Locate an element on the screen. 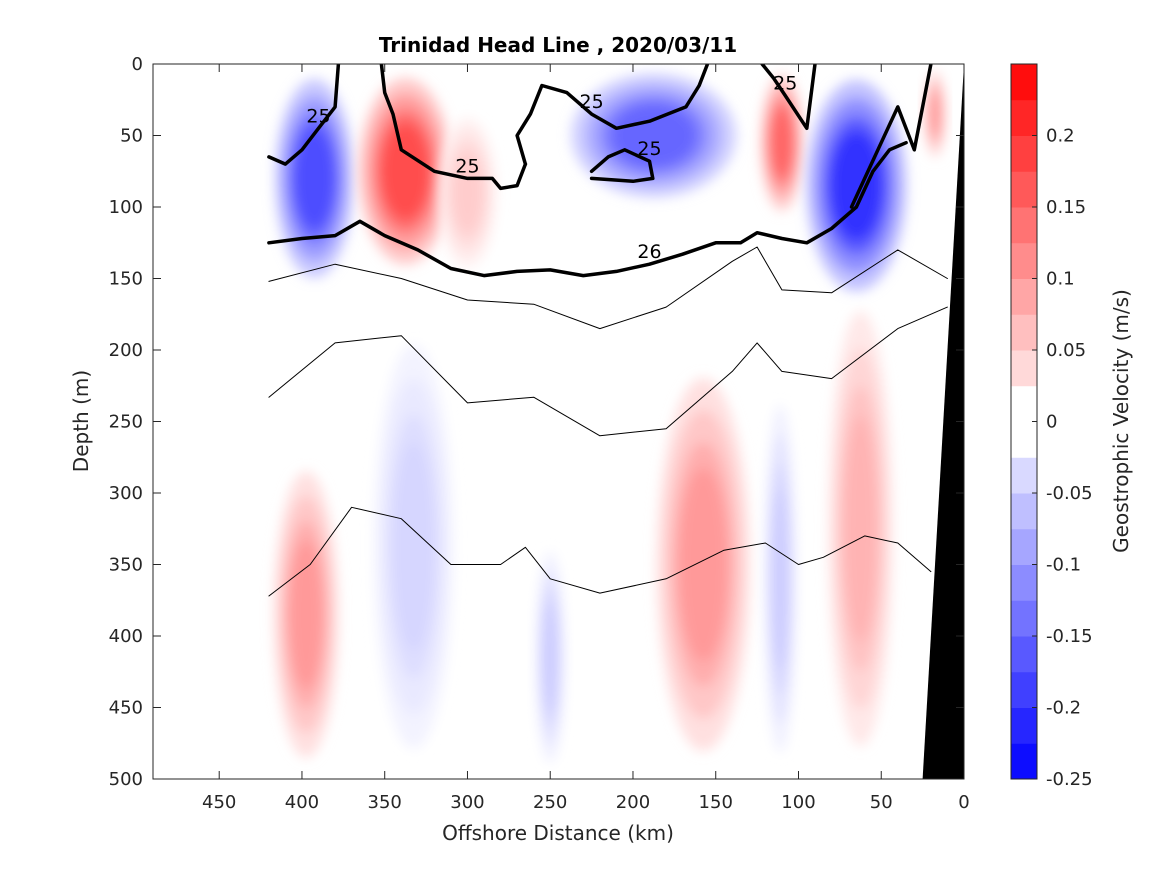 The height and width of the screenshot is (875, 1167). x-axis-label: Offshore Distance (km) is located at coordinates (558, 833).